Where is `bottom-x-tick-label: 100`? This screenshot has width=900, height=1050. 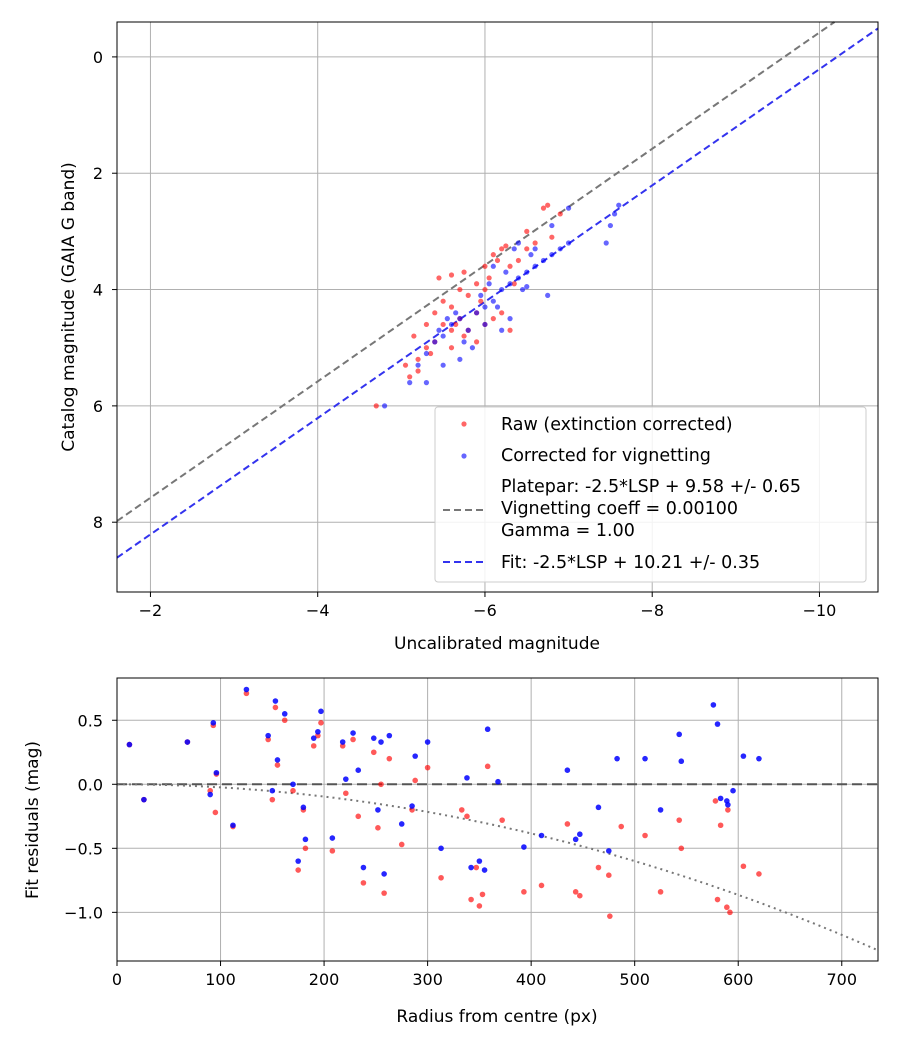 bottom-x-tick-label: 100 is located at coordinates (220, 979).